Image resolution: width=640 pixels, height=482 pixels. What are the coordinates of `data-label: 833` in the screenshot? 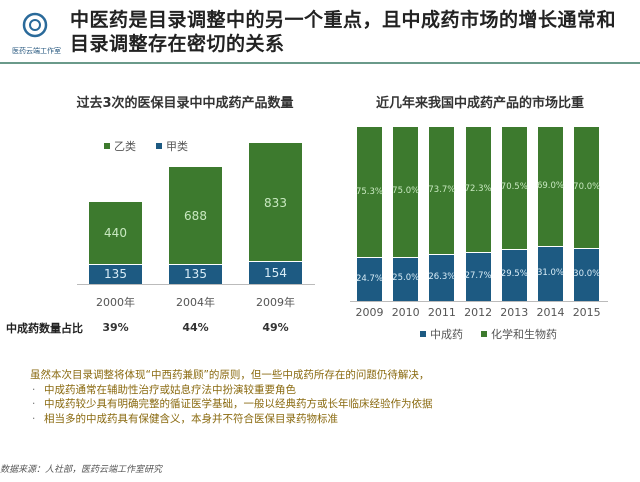 It's located at (275, 202).